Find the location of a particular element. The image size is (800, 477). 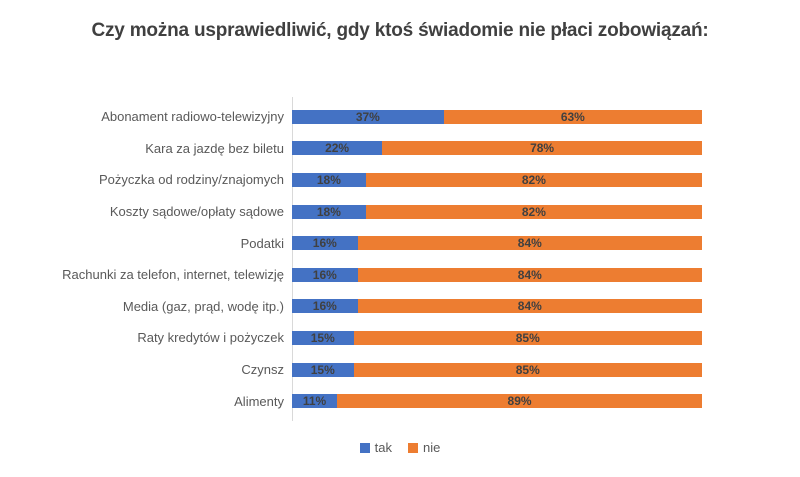

bar-row: Raty kredytów i pożyczek 15% 85% is located at coordinates (400, 338).